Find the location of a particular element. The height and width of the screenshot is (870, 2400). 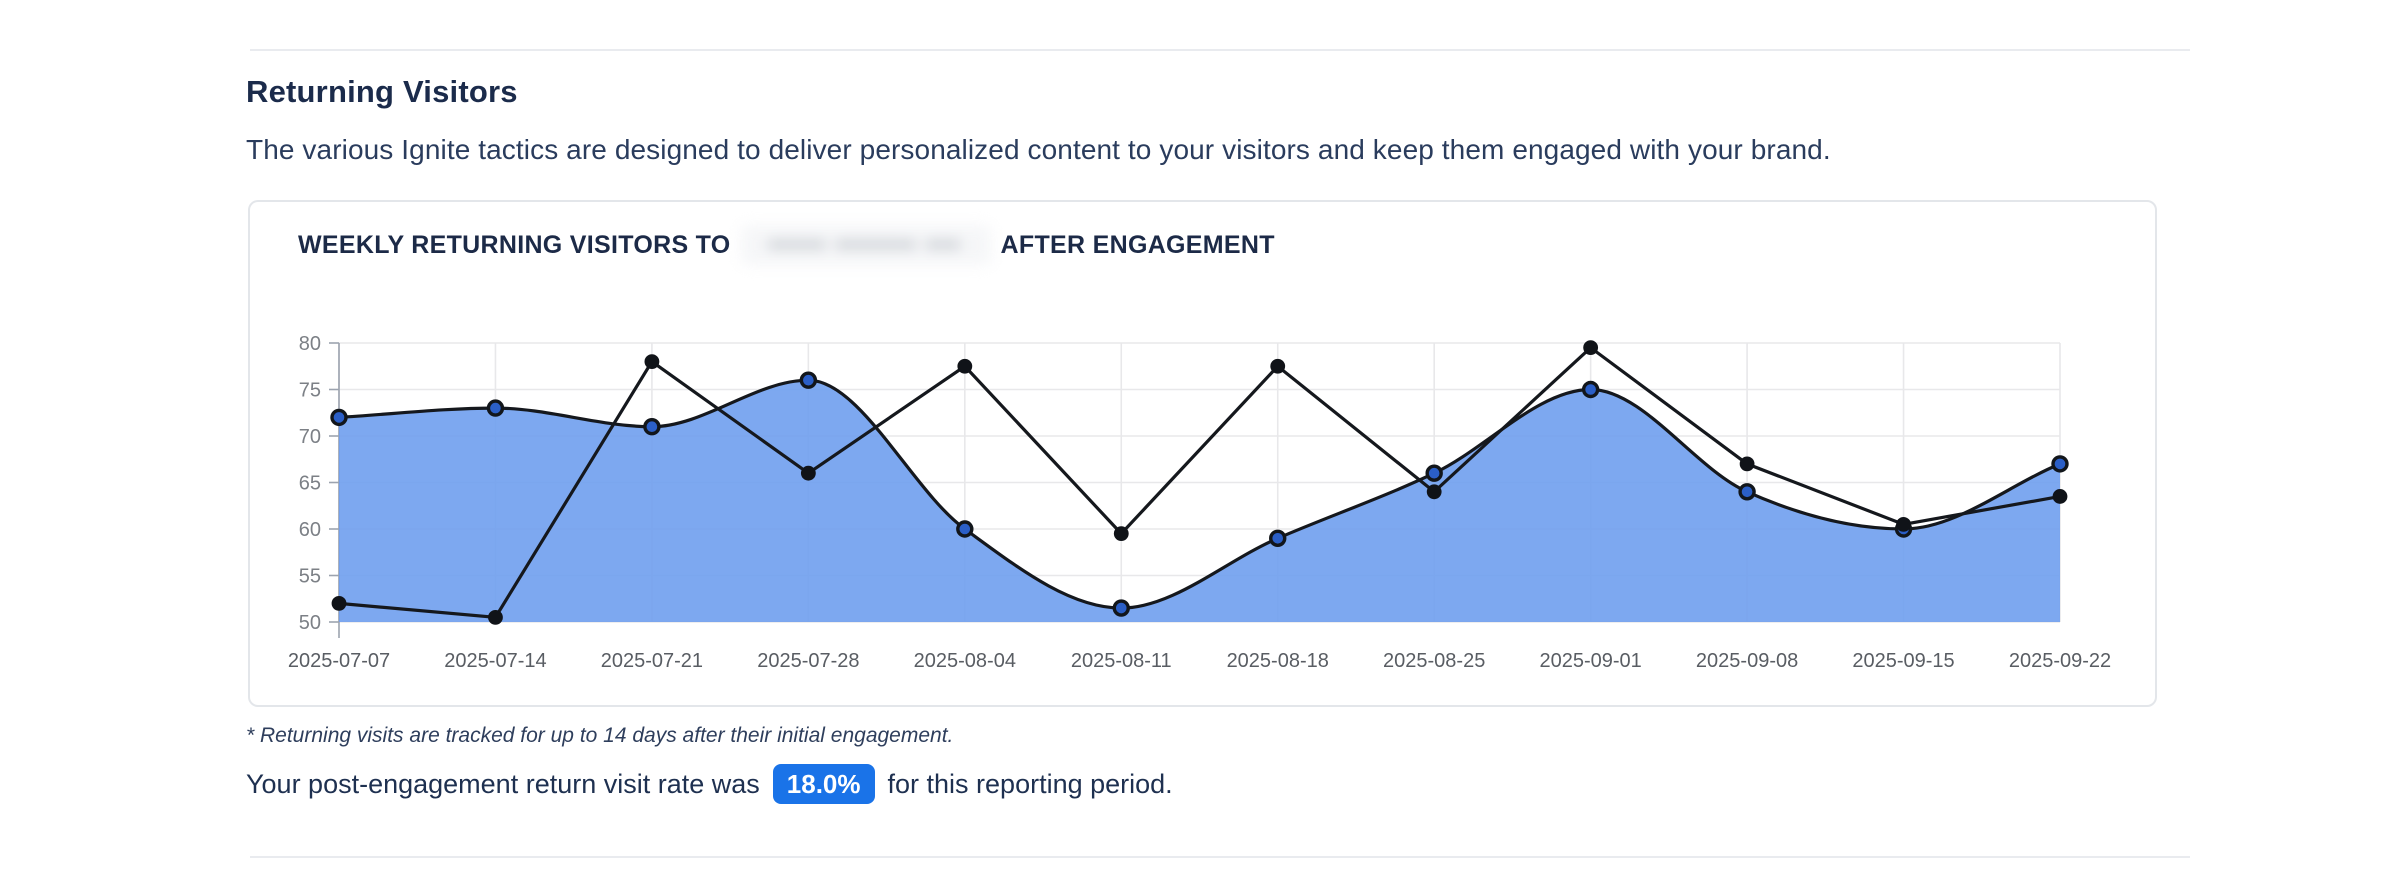

chart-title-prefix: WEEKLY RETURNING VISITORS TO is located at coordinates (514, 244).